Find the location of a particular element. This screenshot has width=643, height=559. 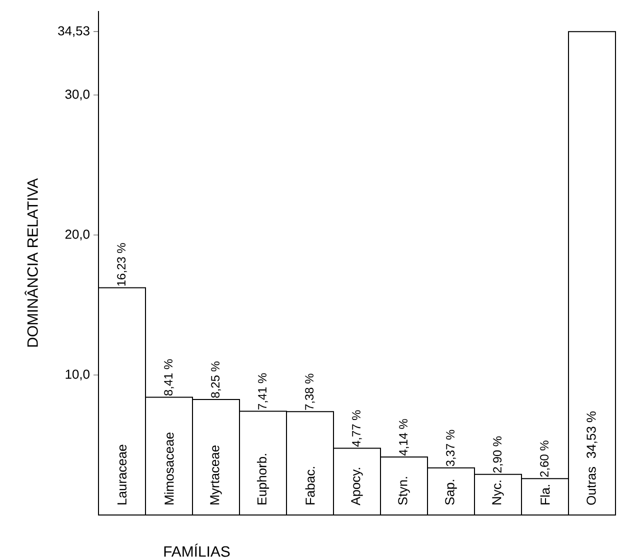

x-tick-label: Nyc. is located at coordinates (498, 492).